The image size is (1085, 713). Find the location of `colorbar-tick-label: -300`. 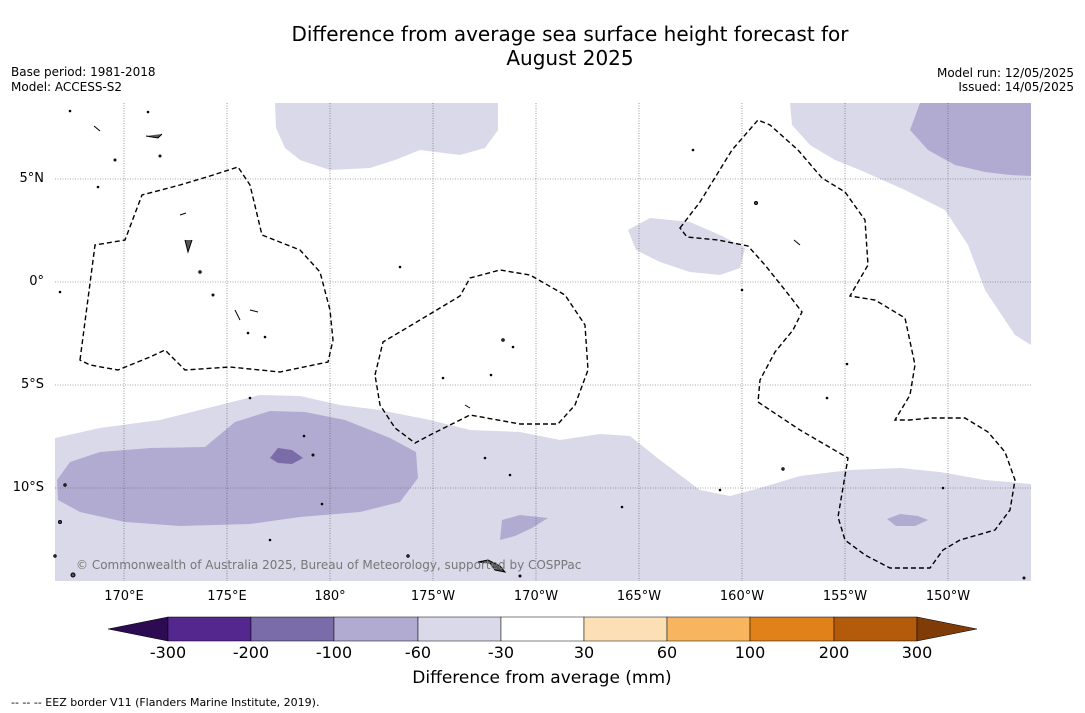

colorbar-tick-label: -300 is located at coordinates (168, 652).